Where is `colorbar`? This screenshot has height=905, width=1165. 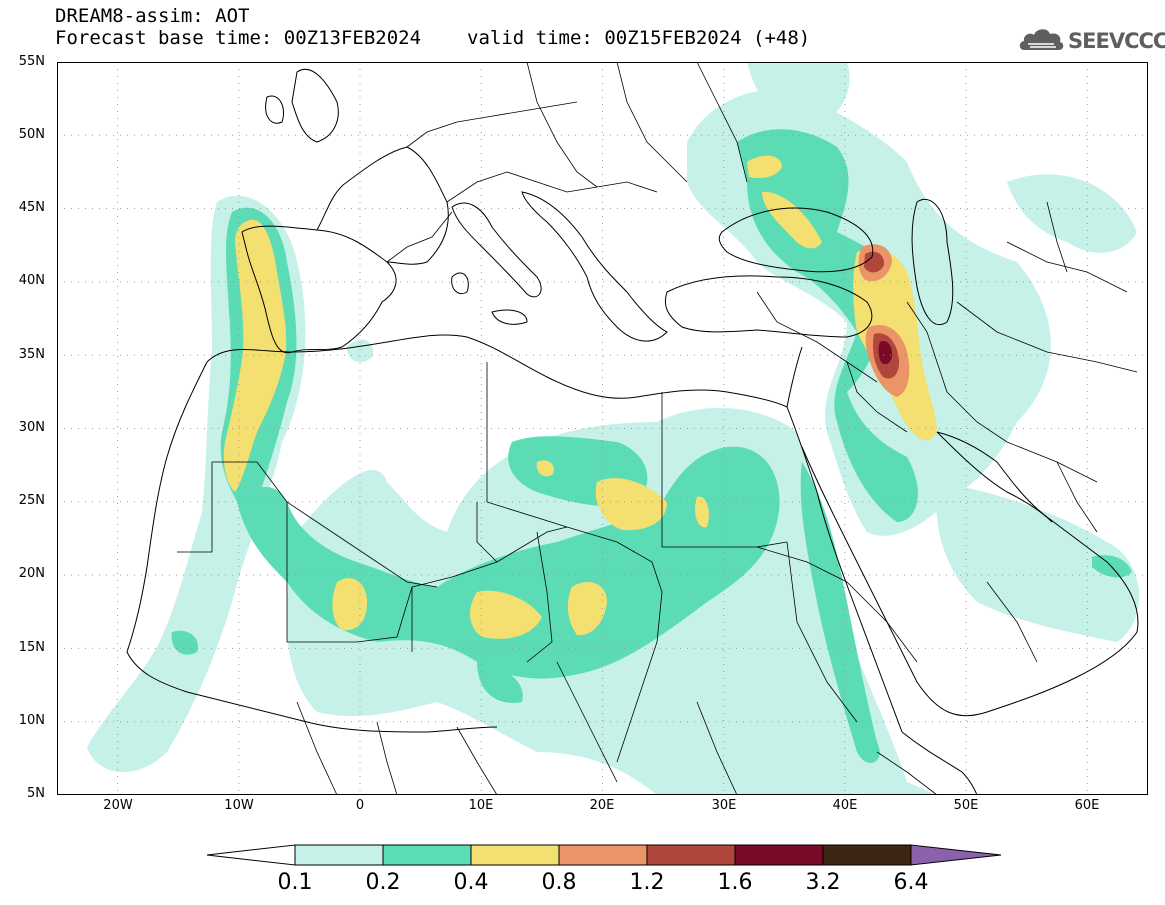 colorbar is located at coordinates (604, 855).